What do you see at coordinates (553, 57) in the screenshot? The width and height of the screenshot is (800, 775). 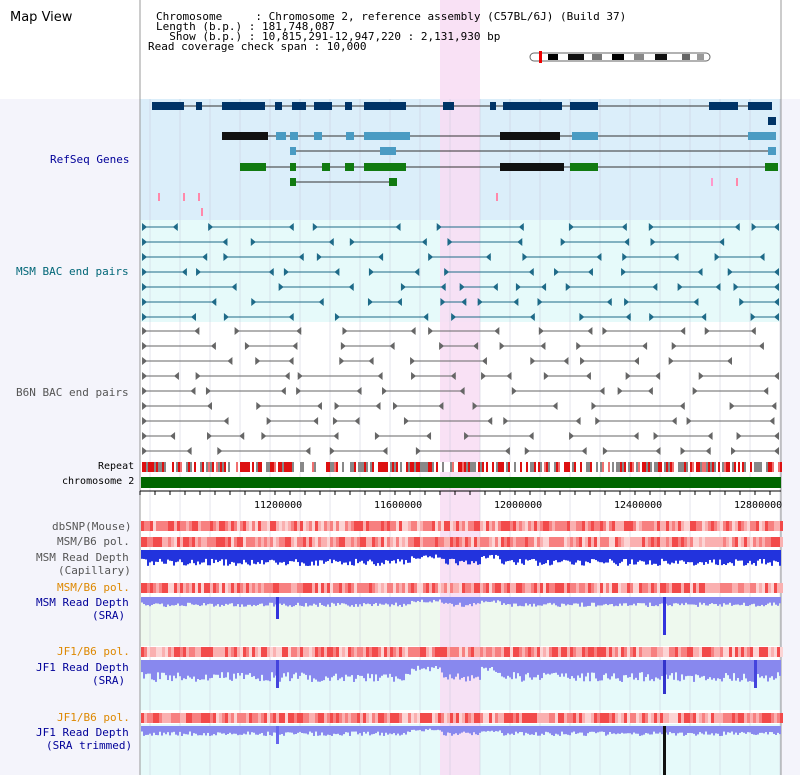 I see `ideogram-band` at bounding box center [553, 57].